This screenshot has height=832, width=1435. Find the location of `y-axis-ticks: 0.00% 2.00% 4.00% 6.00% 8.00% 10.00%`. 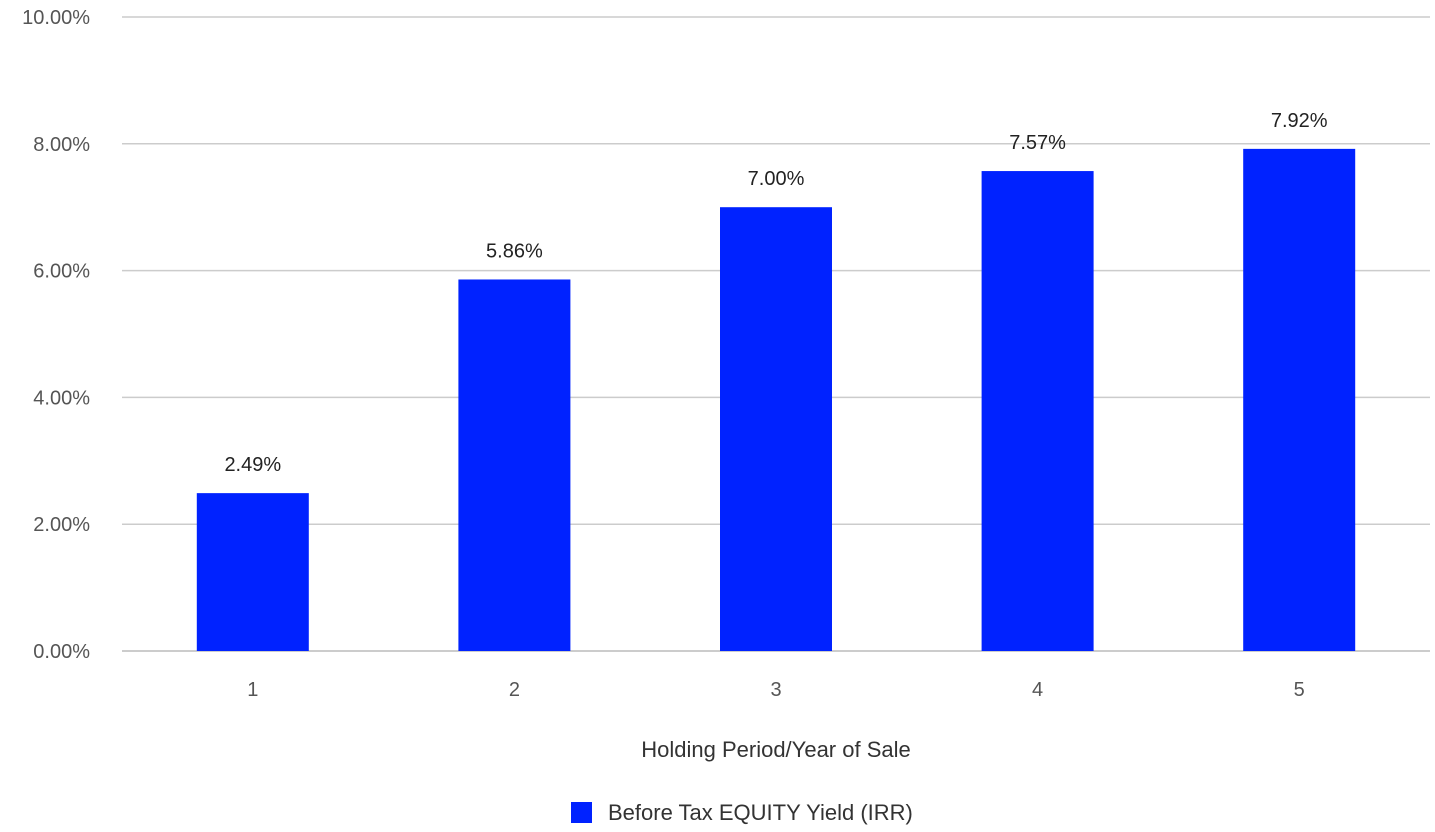

y-axis-ticks: 0.00% 2.00% 4.00% 6.00% 8.00% 10.00% is located at coordinates (56, 335).